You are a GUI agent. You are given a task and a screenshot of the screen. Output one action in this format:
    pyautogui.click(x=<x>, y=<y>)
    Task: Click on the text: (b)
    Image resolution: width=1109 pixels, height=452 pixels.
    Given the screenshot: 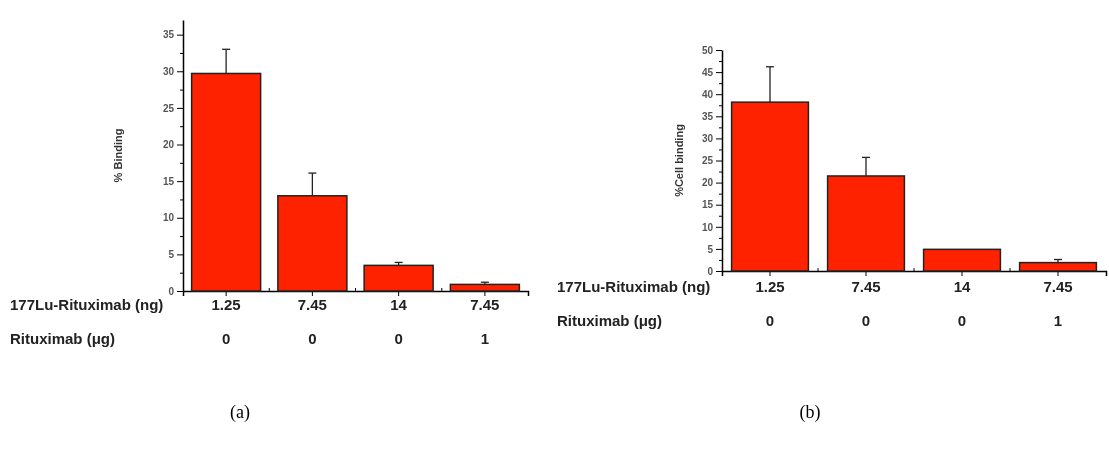 What is the action you would take?
    pyautogui.click(x=810, y=412)
    